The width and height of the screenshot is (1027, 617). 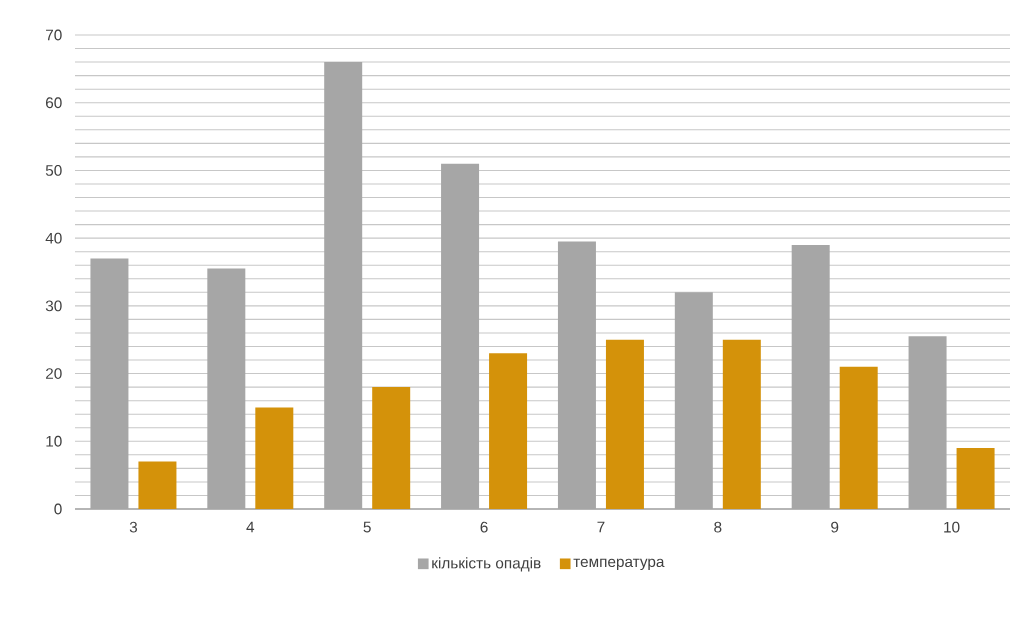 What do you see at coordinates (53, 238) in the screenshot?
I see `y-tick-label: 40` at bounding box center [53, 238].